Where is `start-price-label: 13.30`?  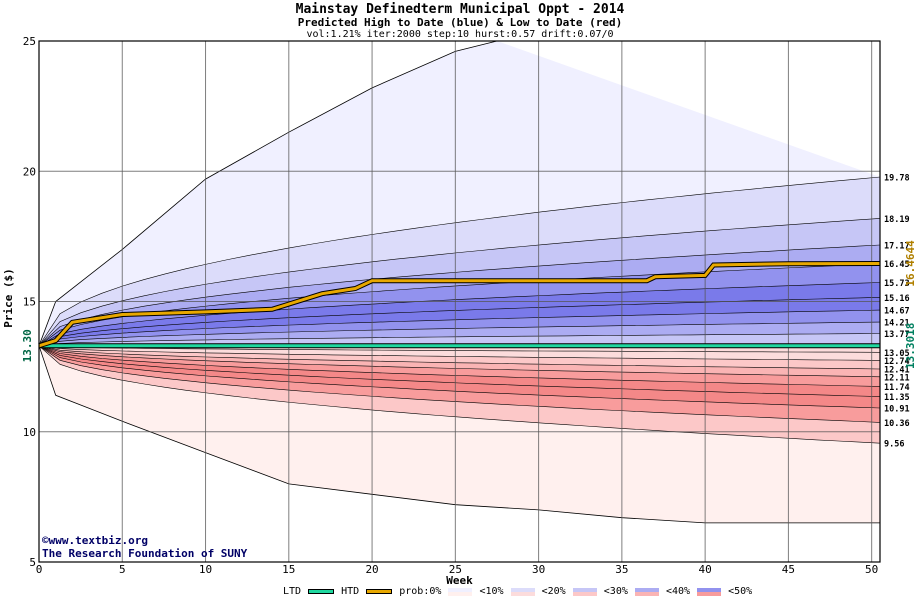
start-price-label: 13.30 is located at coordinates (27, 345).